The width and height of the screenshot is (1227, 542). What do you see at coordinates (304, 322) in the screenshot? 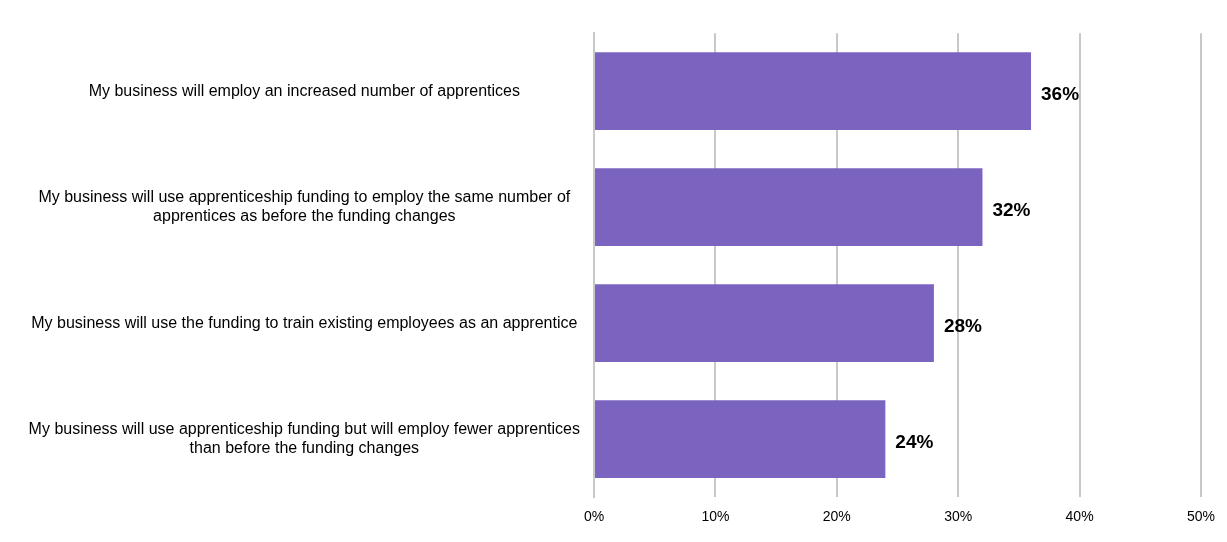
I see `y-tick-label: My business will use the funding to train existing employees as an apprentice` at bounding box center [304, 322].